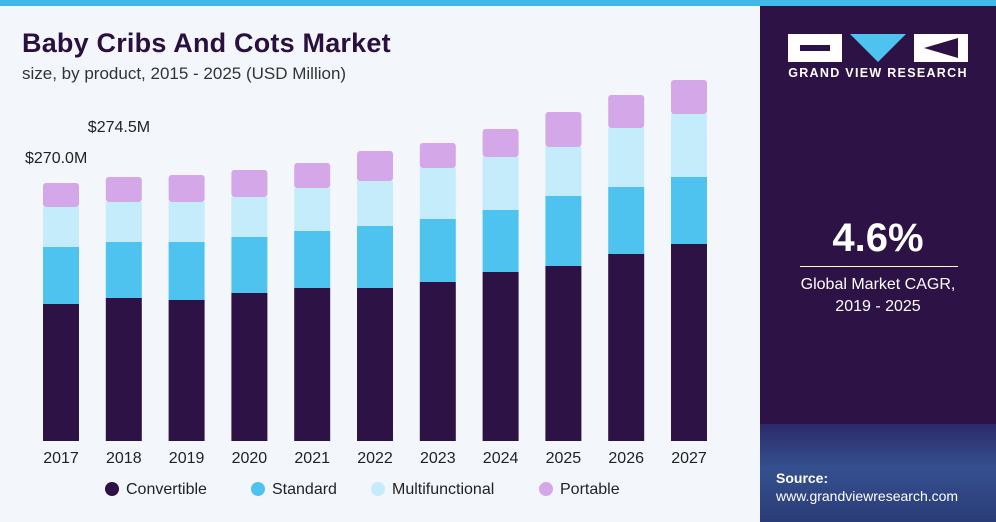  What do you see at coordinates (119, 127) in the screenshot?
I see `value-annotation-2018: $274.5M` at bounding box center [119, 127].